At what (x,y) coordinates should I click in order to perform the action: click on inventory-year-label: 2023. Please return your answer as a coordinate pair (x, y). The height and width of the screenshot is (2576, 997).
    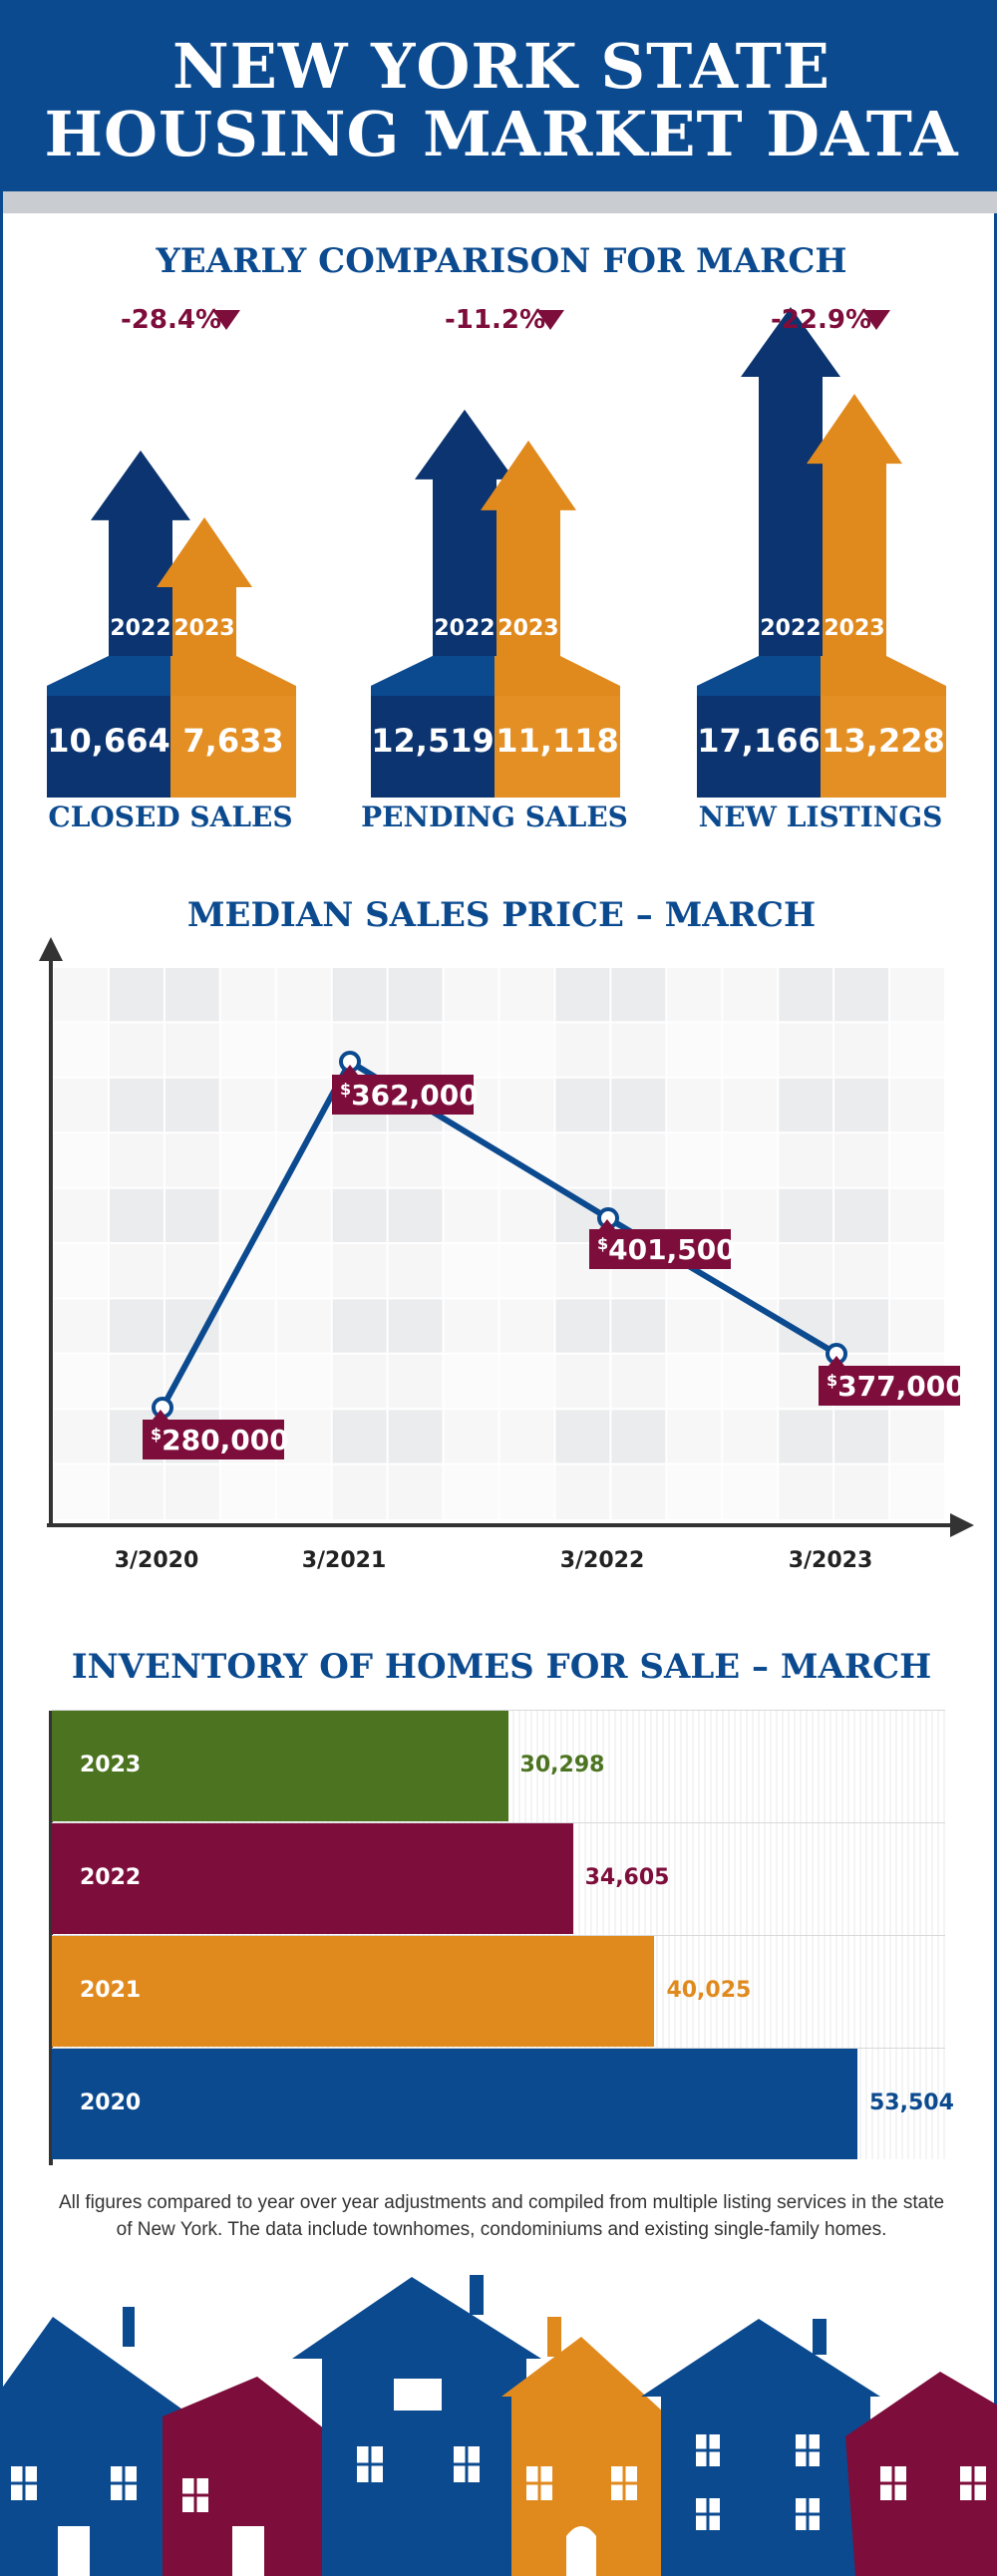
    Looking at the image, I should click on (111, 1765).